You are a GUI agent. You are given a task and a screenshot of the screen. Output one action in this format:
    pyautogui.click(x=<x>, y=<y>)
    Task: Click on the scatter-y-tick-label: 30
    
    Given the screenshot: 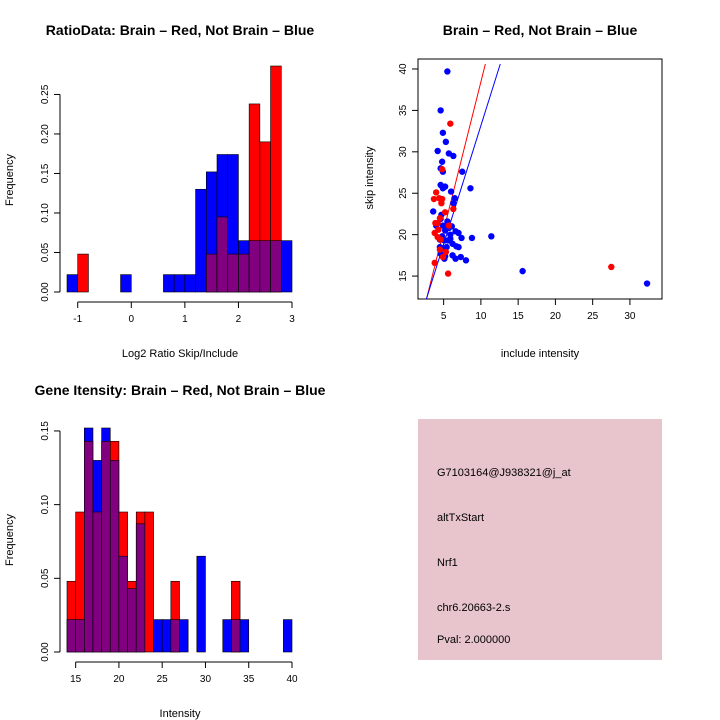 What is the action you would take?
    pyautogui.click(x=403, y=152)
    